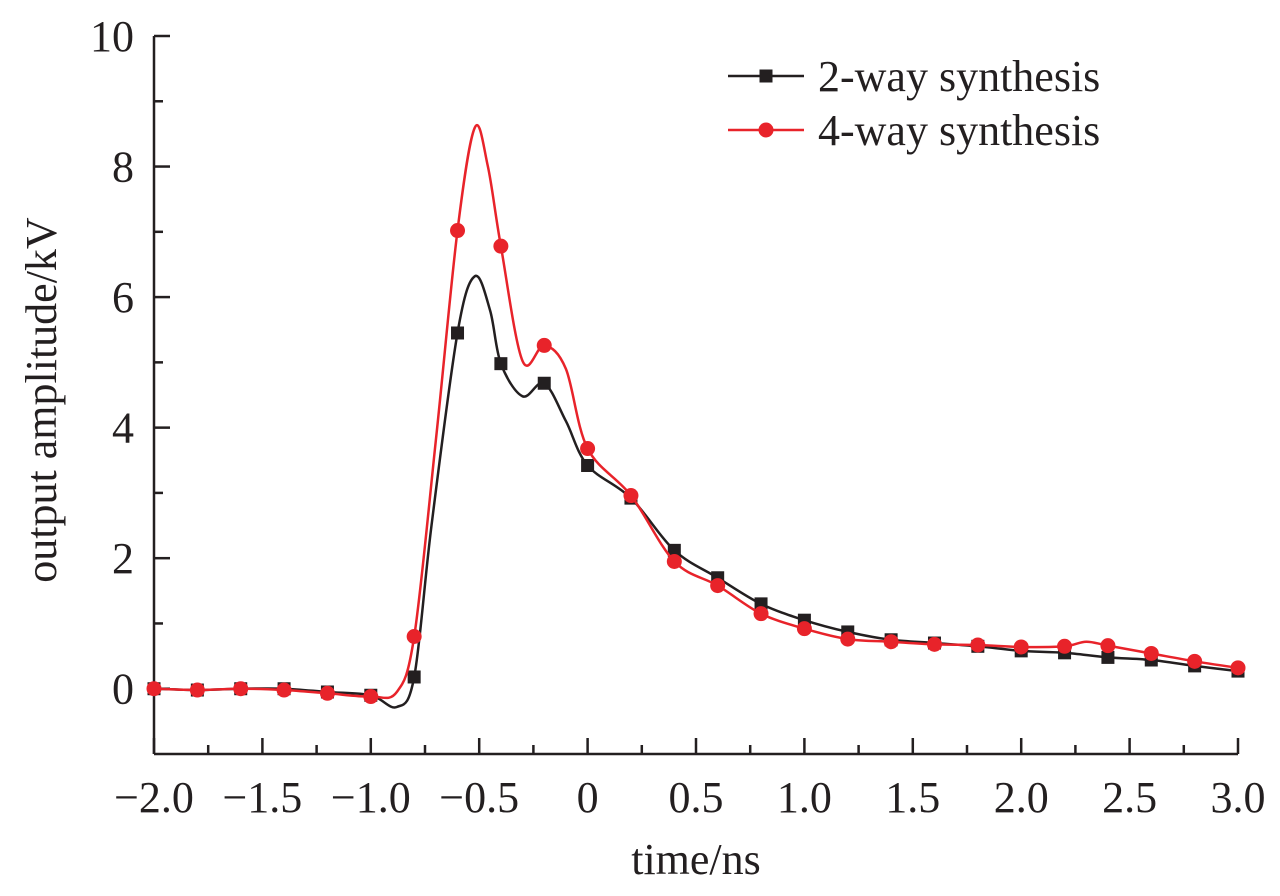 The width and height of the screenshot is (1280, 896). What do you see at coordinates (1021, 797) in the screenshot?
I see `x-tick-label: 2.0` at bounding box center [1021, 797].